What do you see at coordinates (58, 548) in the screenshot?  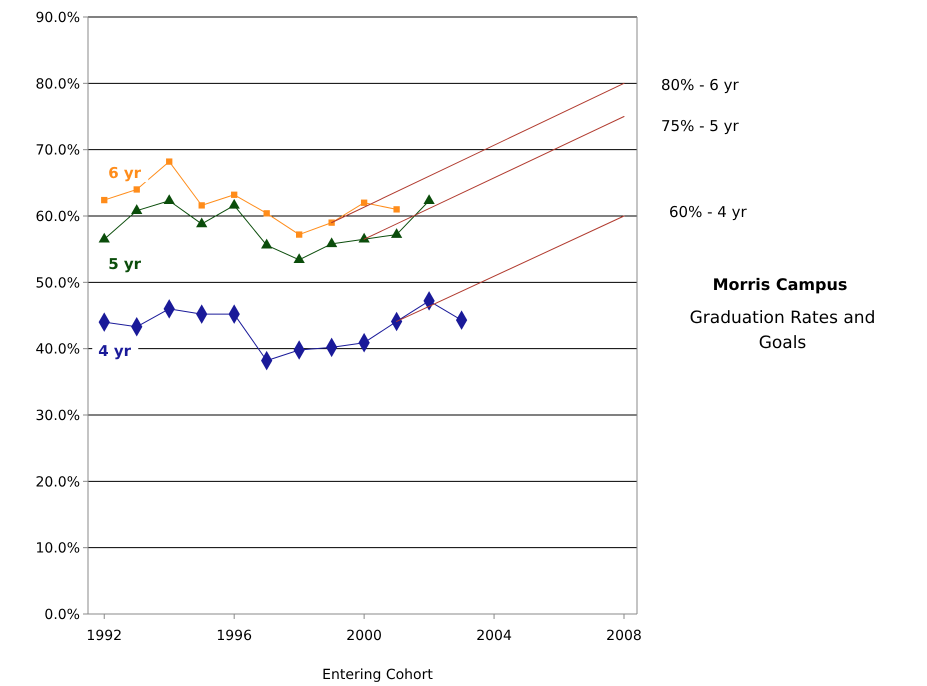 I see `y-tick-label: 10.0%` at bounding box center [58, 548].